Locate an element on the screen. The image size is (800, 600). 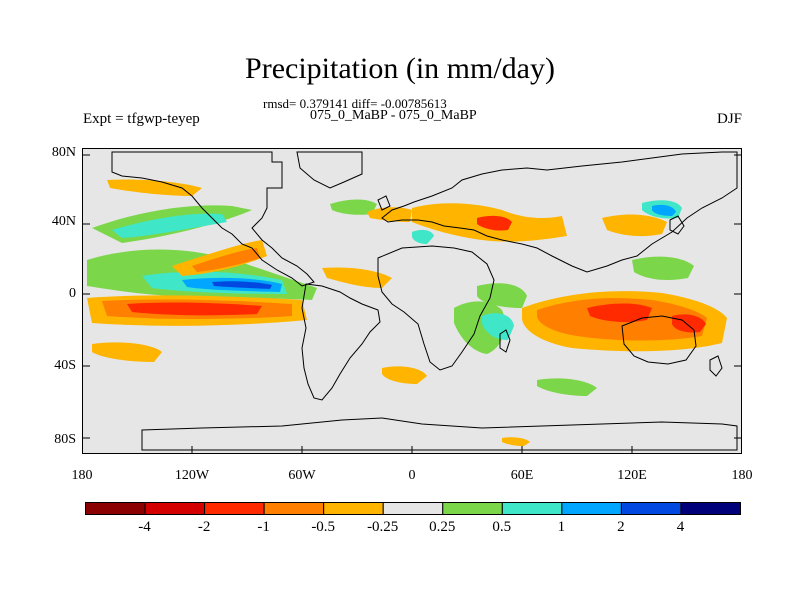
colorbar-label: -4 is located at coordinates (144, 527).